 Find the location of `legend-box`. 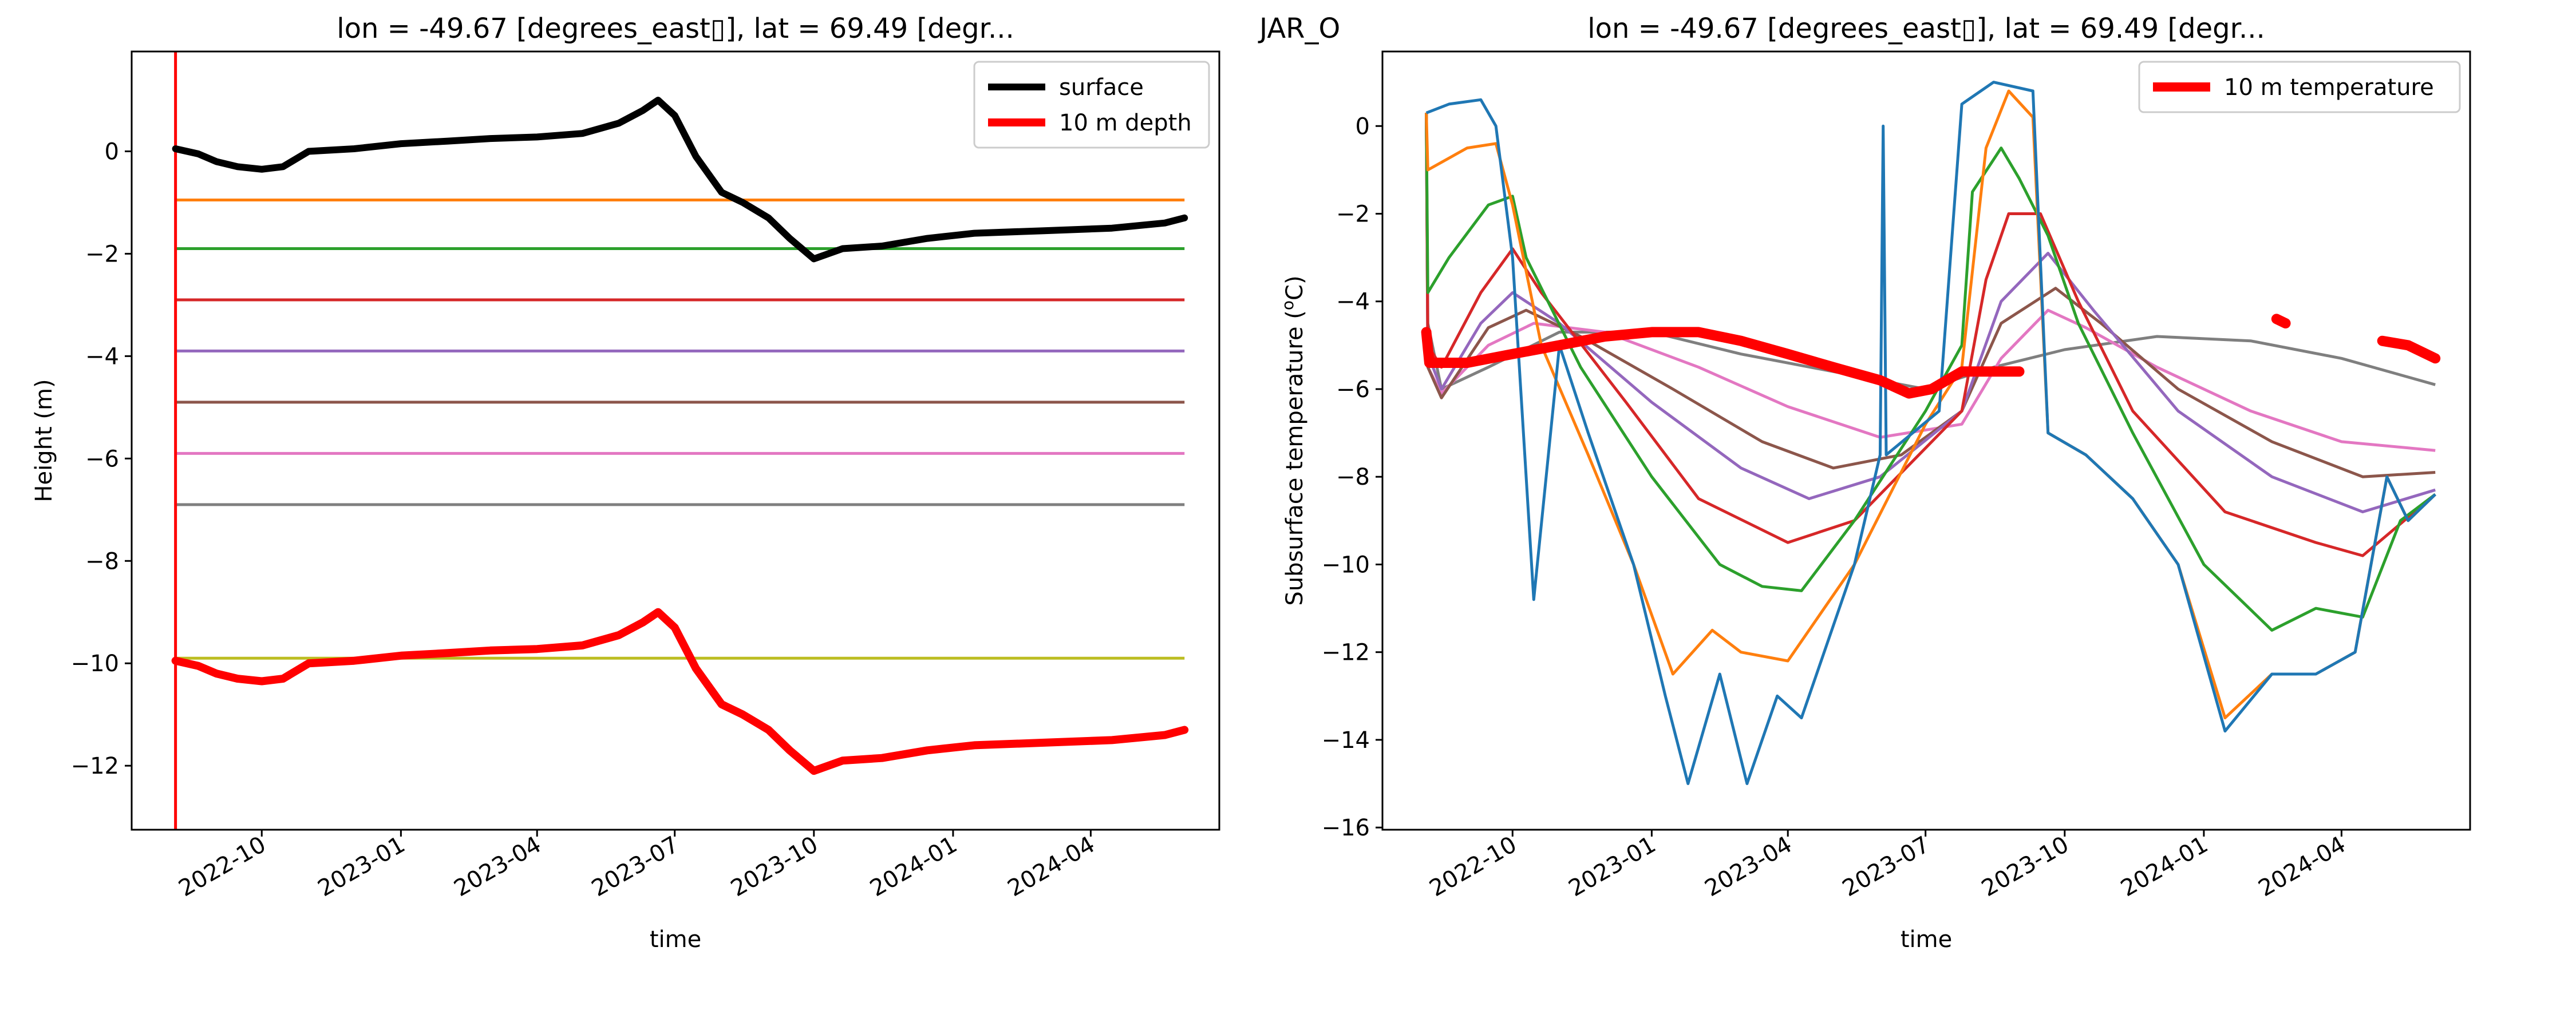

legend-box is located at coordinates (2299, 87).